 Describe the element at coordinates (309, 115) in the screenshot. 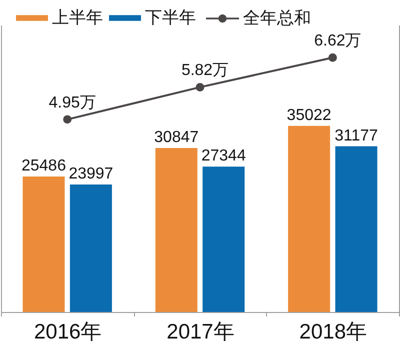

I see `data-label: 35022` at that location.